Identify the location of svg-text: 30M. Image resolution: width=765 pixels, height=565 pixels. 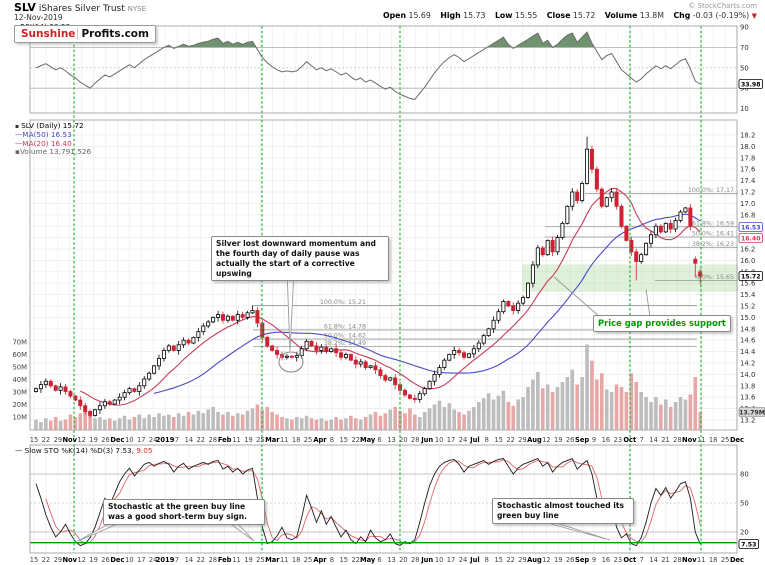
(19, 393).